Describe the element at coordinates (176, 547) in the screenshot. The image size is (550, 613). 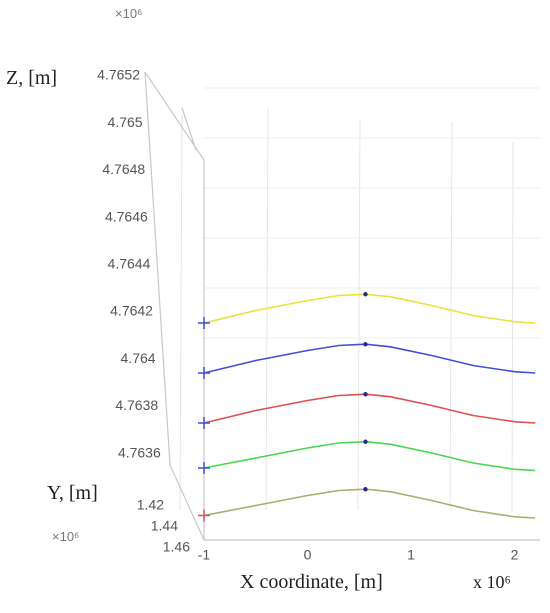
I see `y-tick-label: 1.46` at that location.